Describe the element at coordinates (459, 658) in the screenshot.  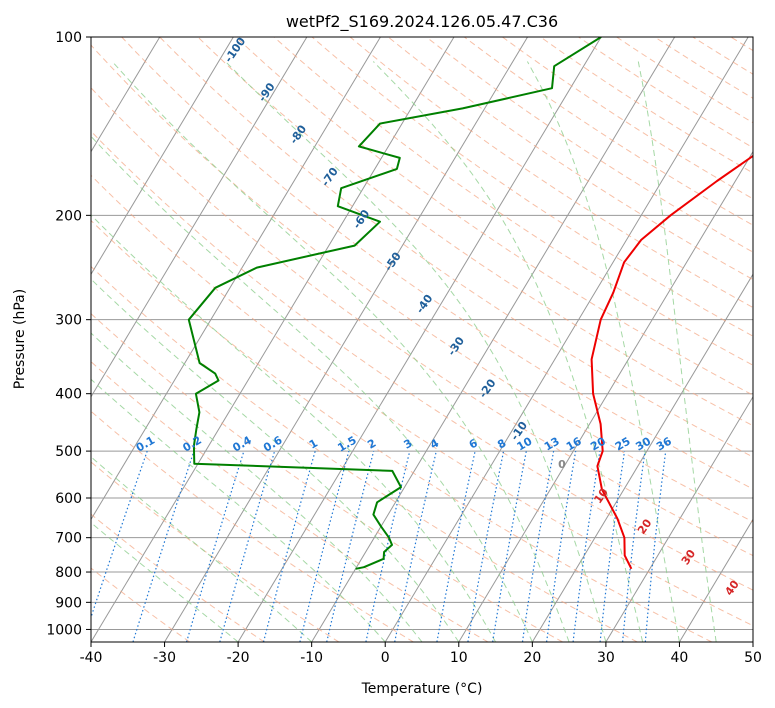
I see `x-tick-label: 10` at that location.